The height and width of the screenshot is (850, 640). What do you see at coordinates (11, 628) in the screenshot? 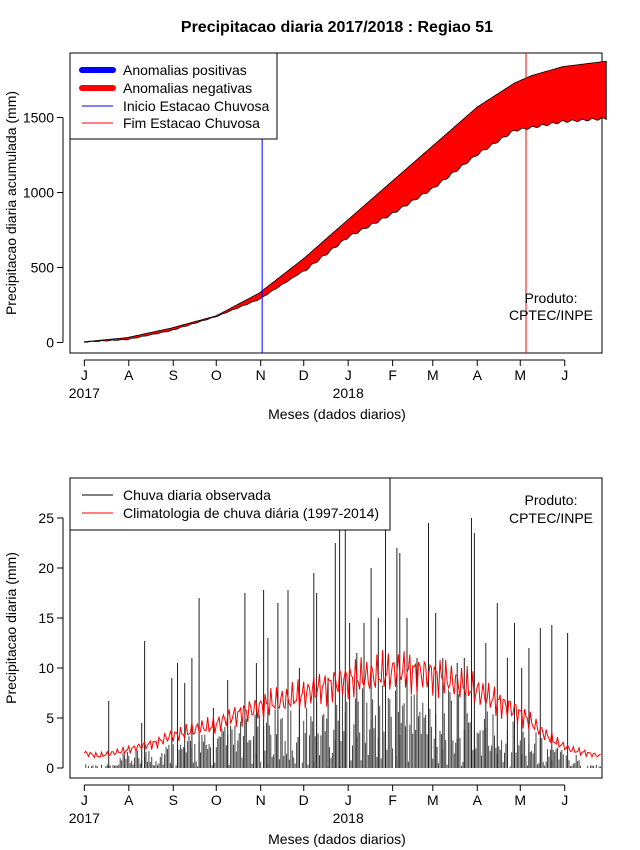
I see `y-axis-label: Precipitacao diaria (mm)` at bounding box center [11, 628].